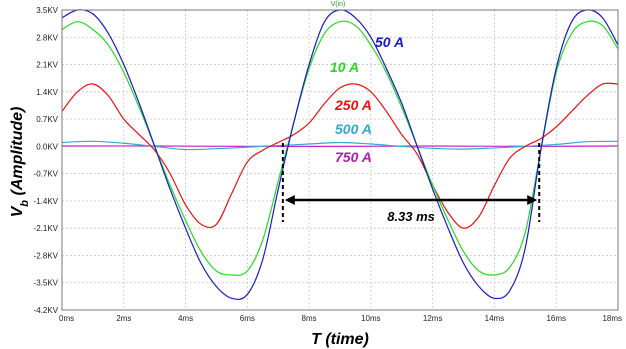  What do you see at coordinates (66, 318) in the screenshot?
I see `x-tick-label: 0ms` at bounding box center [66, 318].